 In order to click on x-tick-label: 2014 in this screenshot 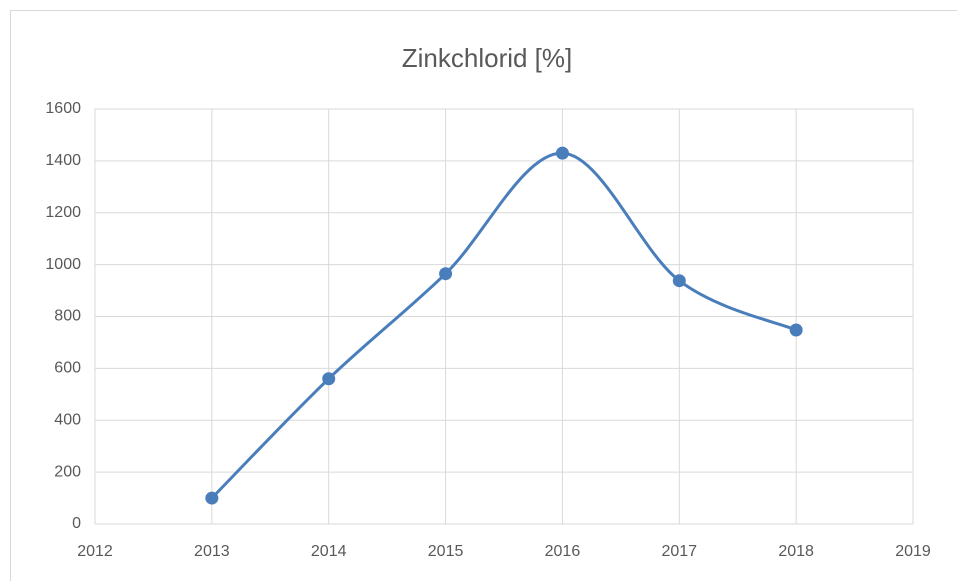, I will do `click(329, 551)`.